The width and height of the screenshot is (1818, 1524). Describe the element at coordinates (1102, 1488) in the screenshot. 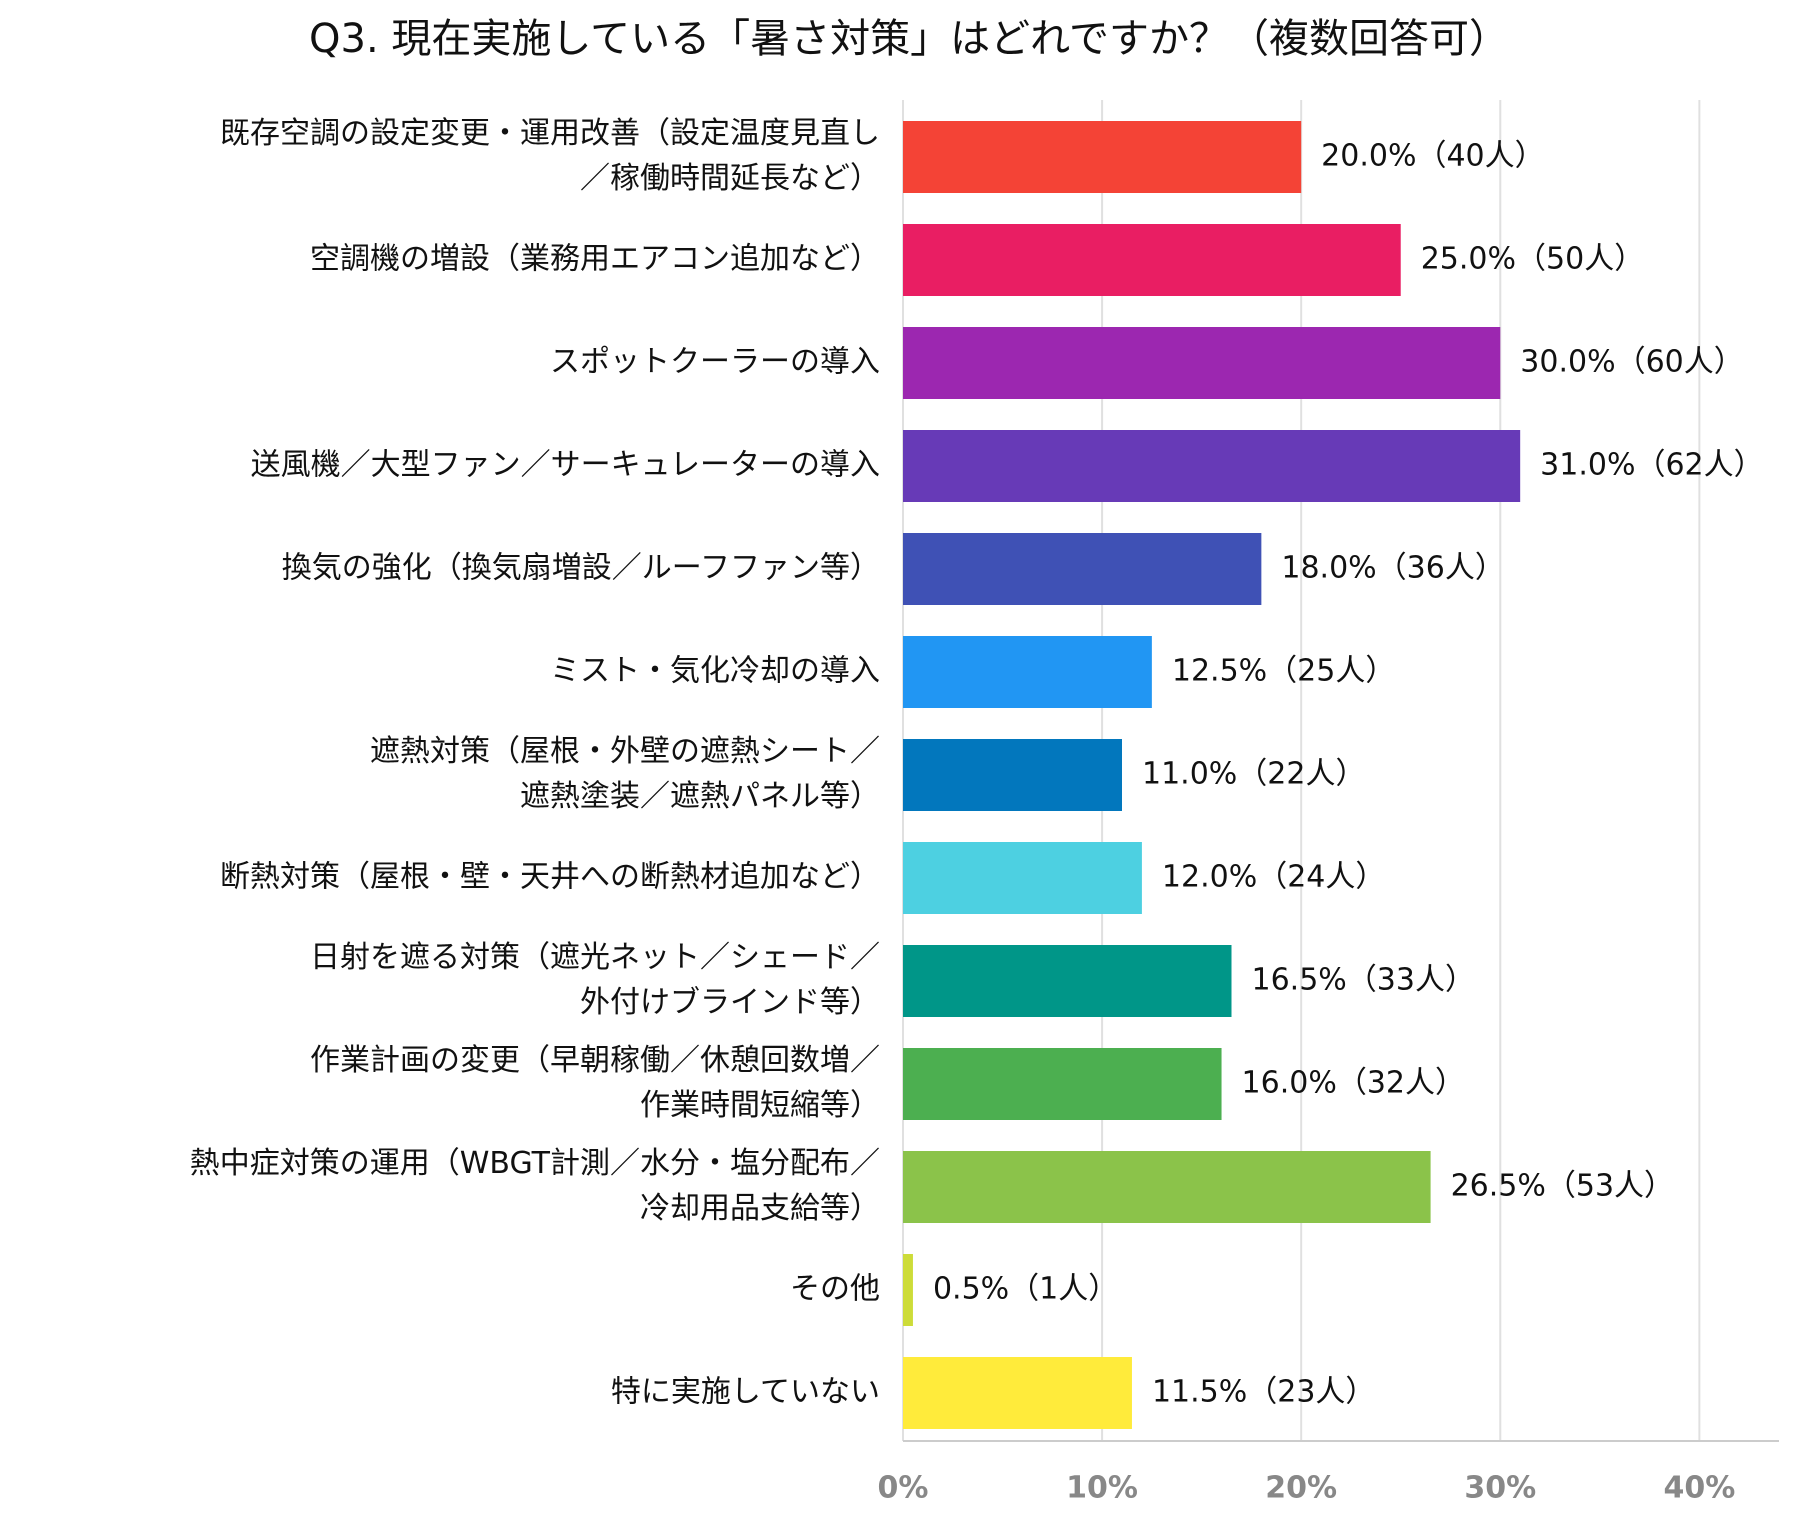

I see `x-tick-label: 10%` at that location.